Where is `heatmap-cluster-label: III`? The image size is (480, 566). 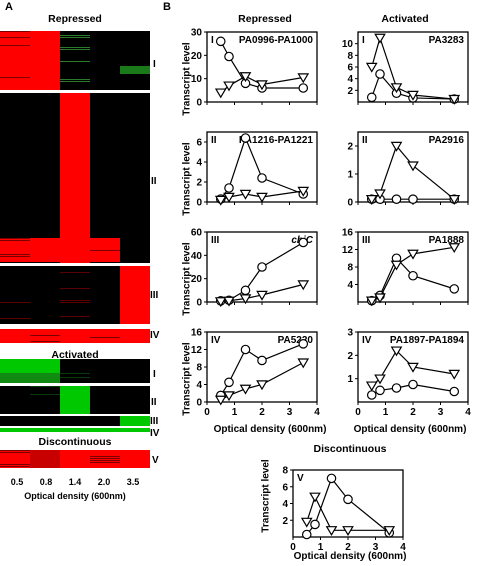
heatmap-cluster-label: III is located at coordinates (154, 295).